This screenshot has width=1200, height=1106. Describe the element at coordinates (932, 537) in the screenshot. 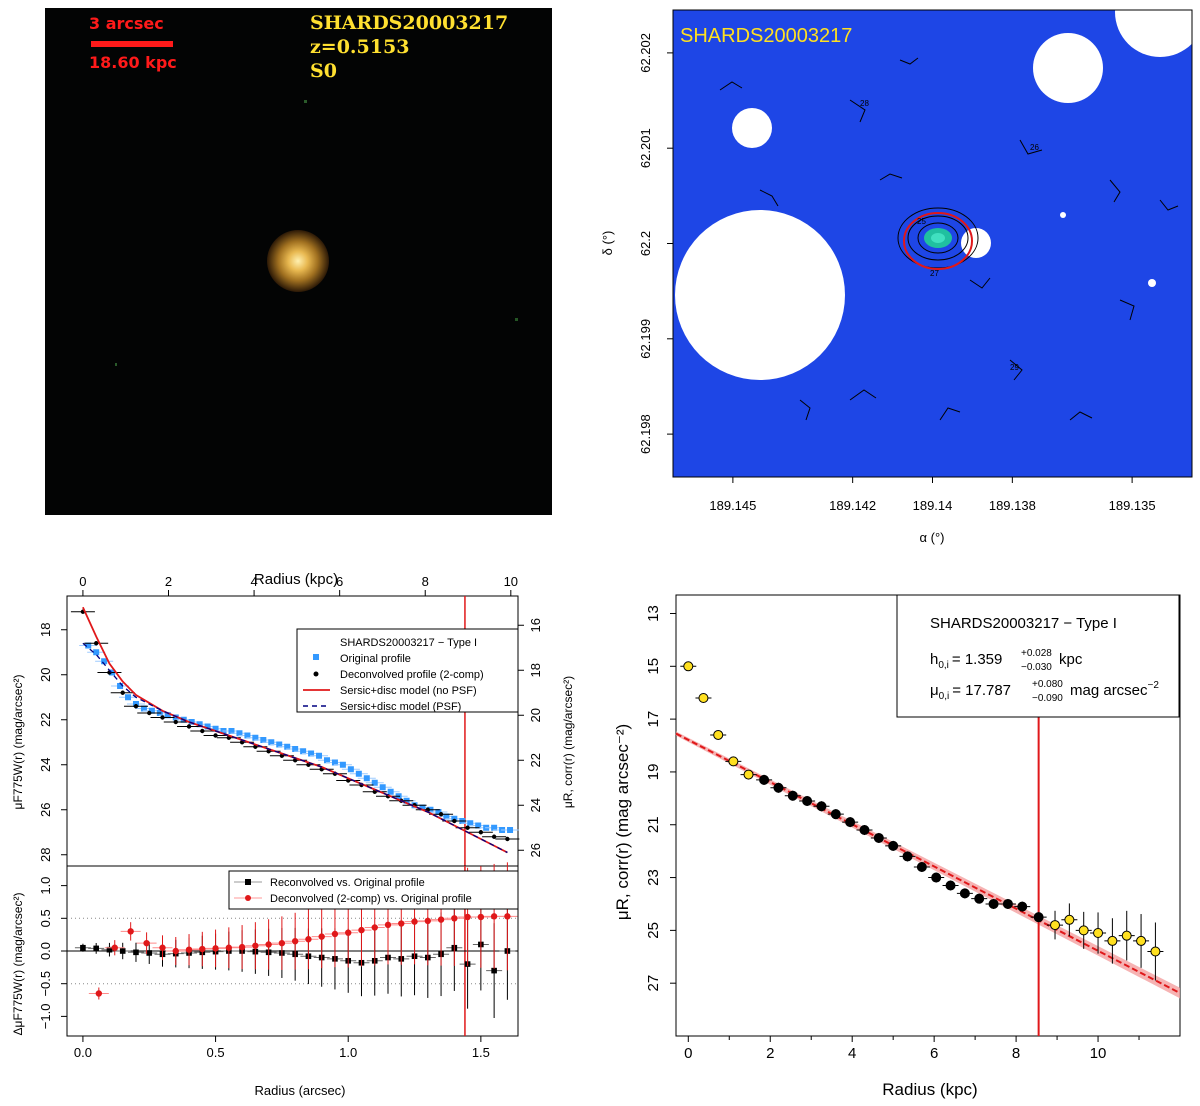

I see `map-x-axis-label: α (°)` at that location.